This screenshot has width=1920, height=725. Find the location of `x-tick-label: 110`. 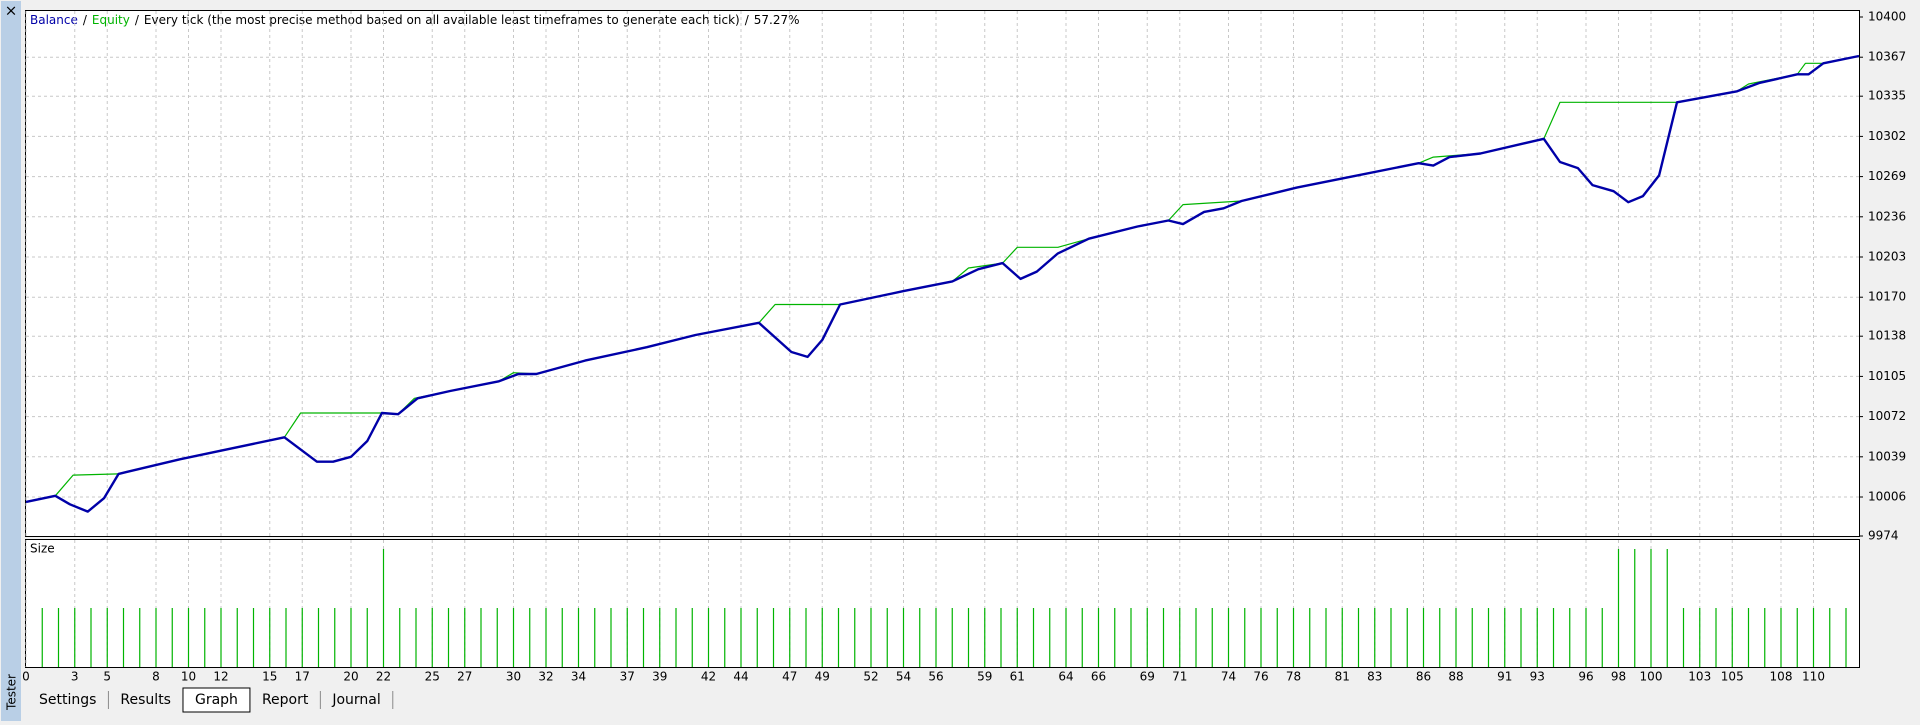

x-tick-label: 110 is located at coordinates (1813, 677).